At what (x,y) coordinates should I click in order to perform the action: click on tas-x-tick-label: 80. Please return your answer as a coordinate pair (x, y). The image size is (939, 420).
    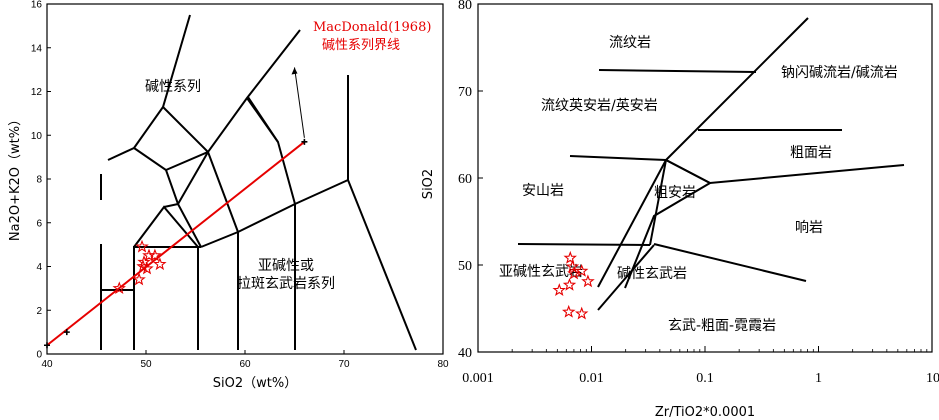
    Looking at the image, I should click on (443, 364).